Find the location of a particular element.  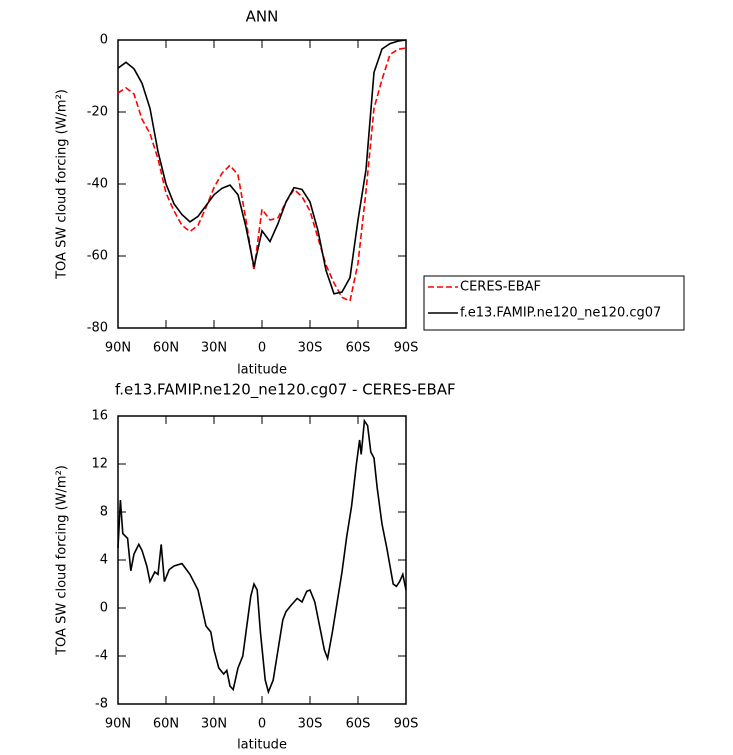

y-tick-label: -8 is located at coordinates (101, 704).